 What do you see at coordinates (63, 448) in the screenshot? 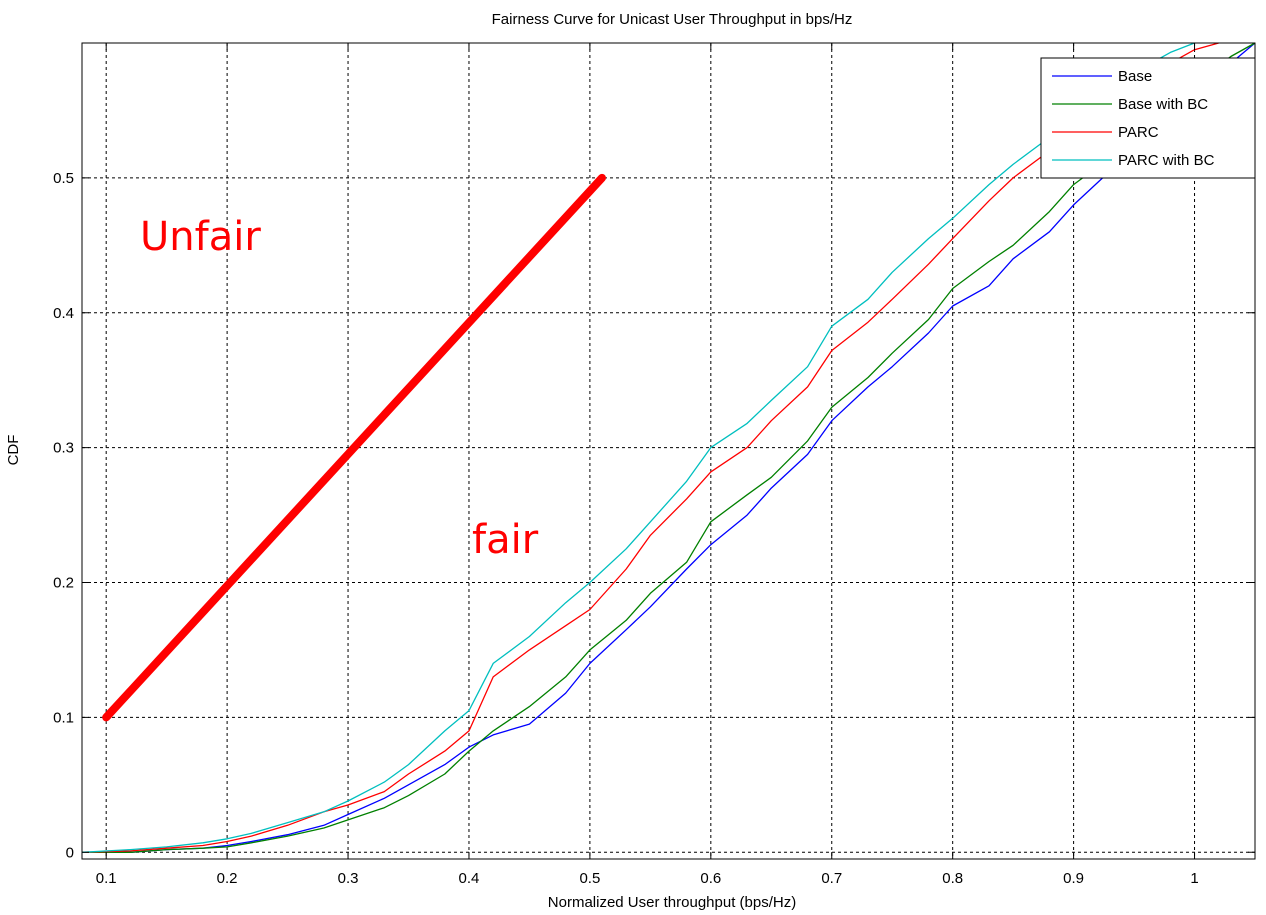
I see `y-tick-label: 0.3` at bounding box center [63, 448].